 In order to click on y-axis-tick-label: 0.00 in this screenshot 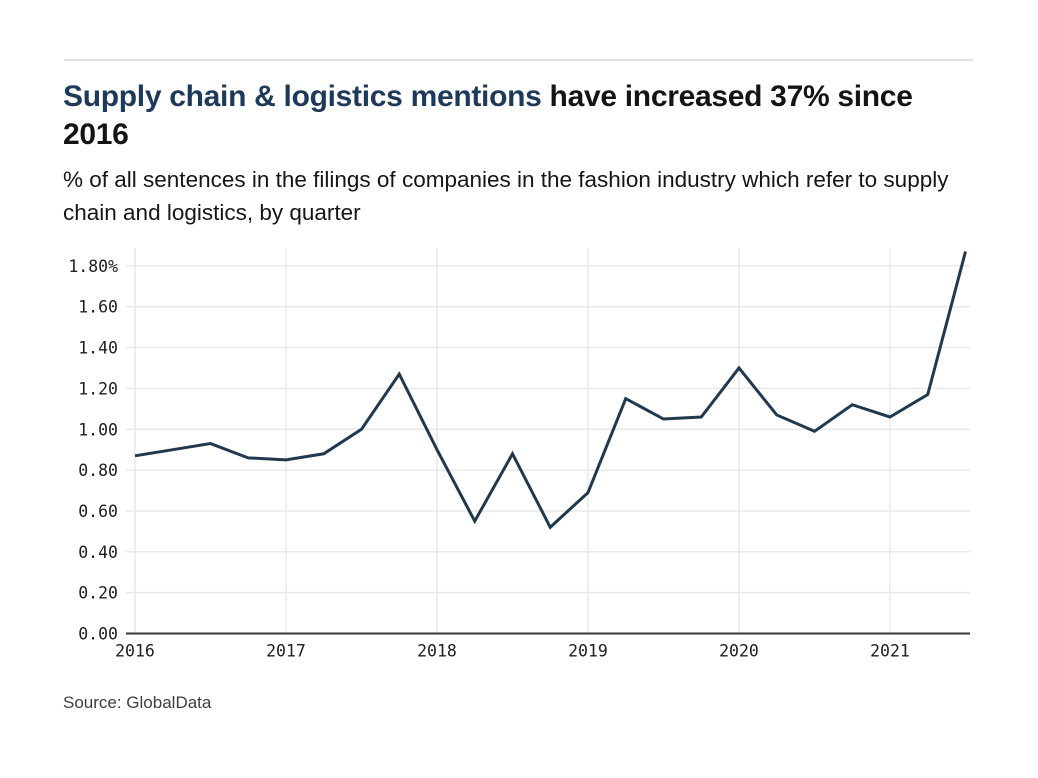, I will do `click(98, 634)`.